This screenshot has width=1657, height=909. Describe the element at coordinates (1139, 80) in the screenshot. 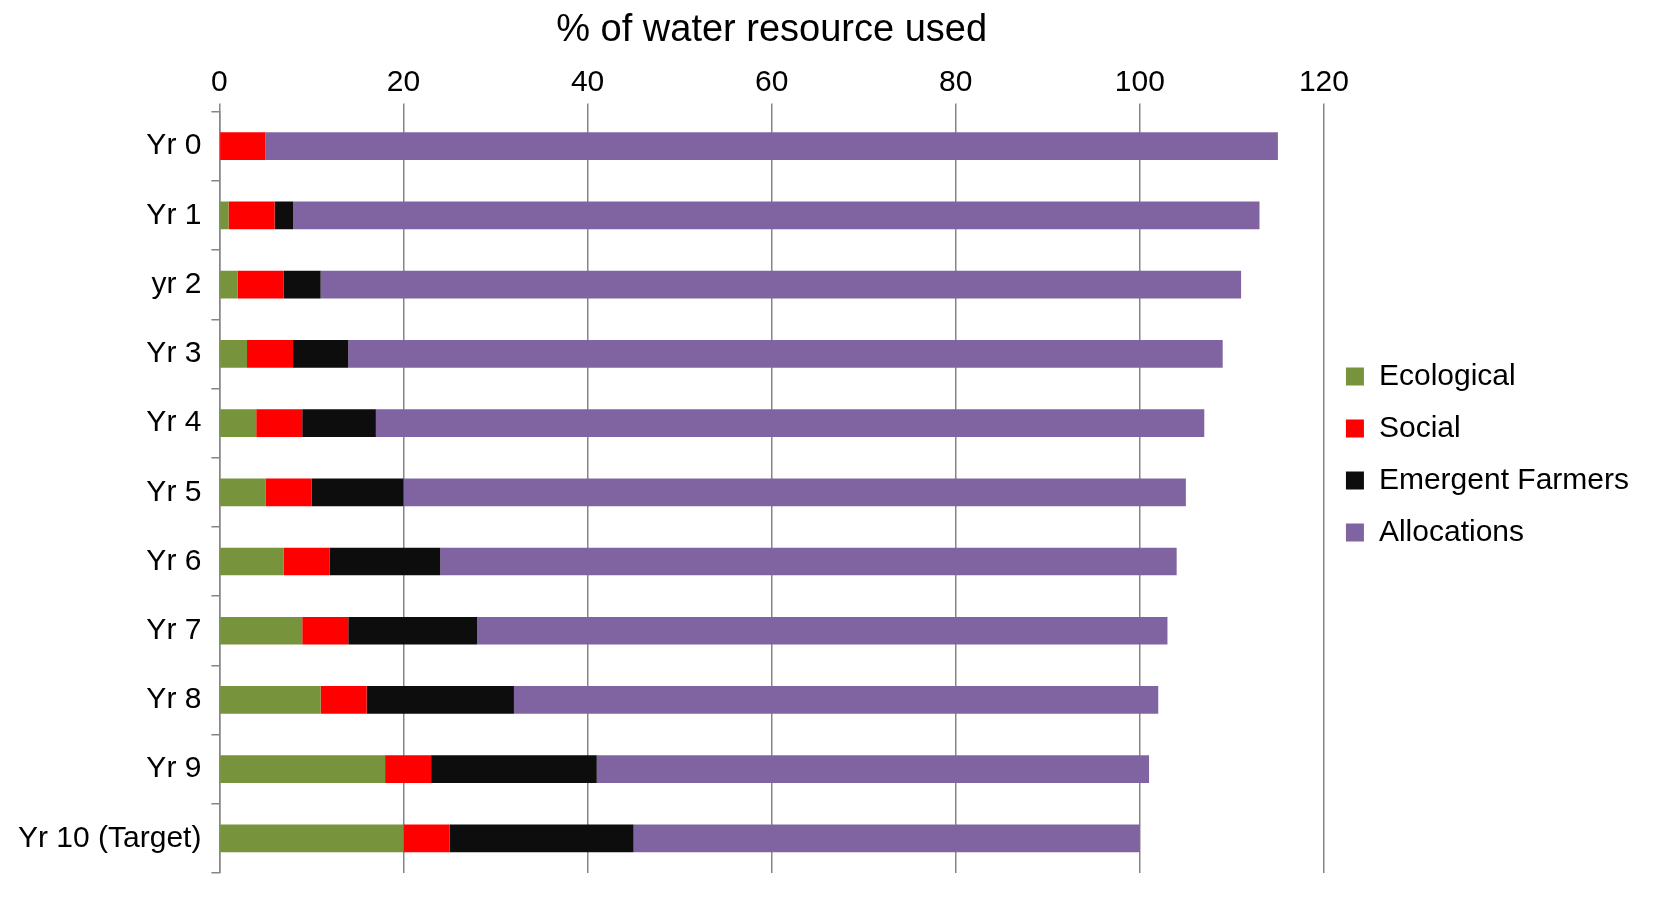

I see `x-tick-label: 100` at that location.